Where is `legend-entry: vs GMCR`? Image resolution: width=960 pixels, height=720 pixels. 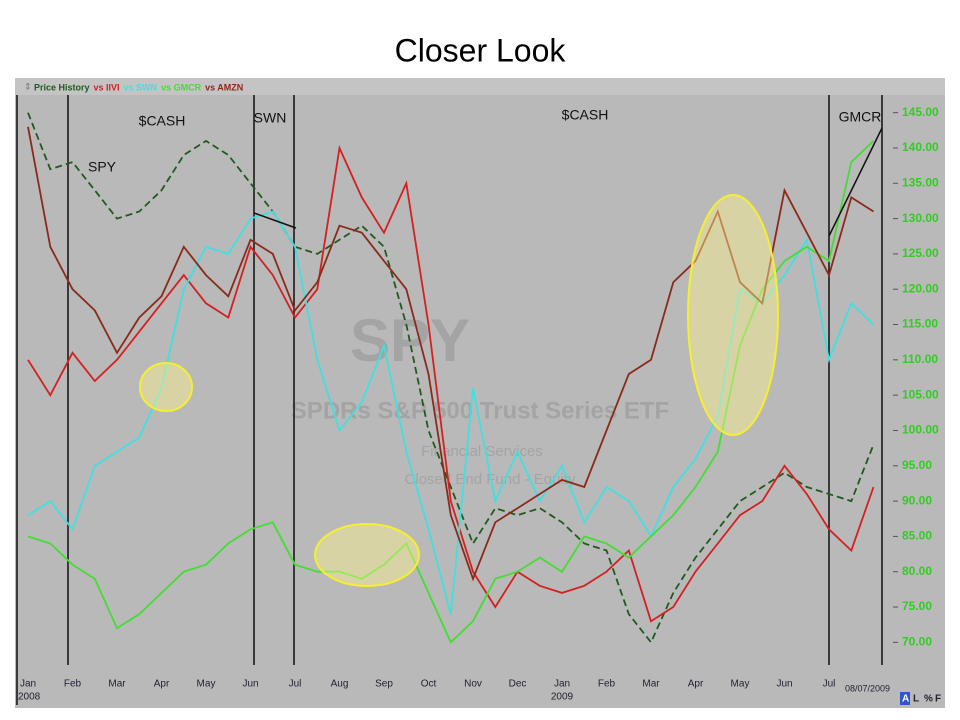 legend-entry: vs GMCR is located at coordinates (181, 87).